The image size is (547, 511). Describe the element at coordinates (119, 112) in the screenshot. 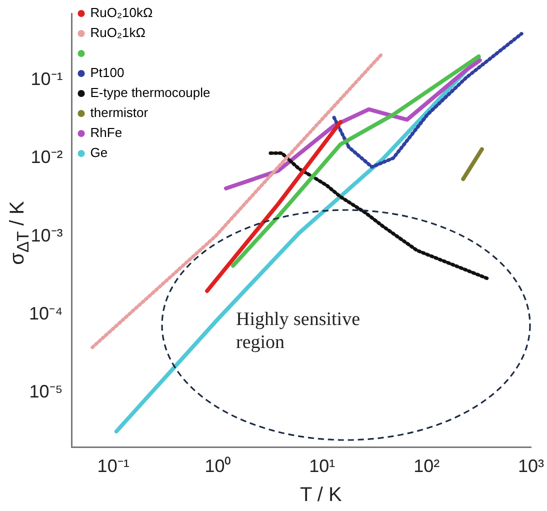

I see `legend-label: thermistor` at that location.